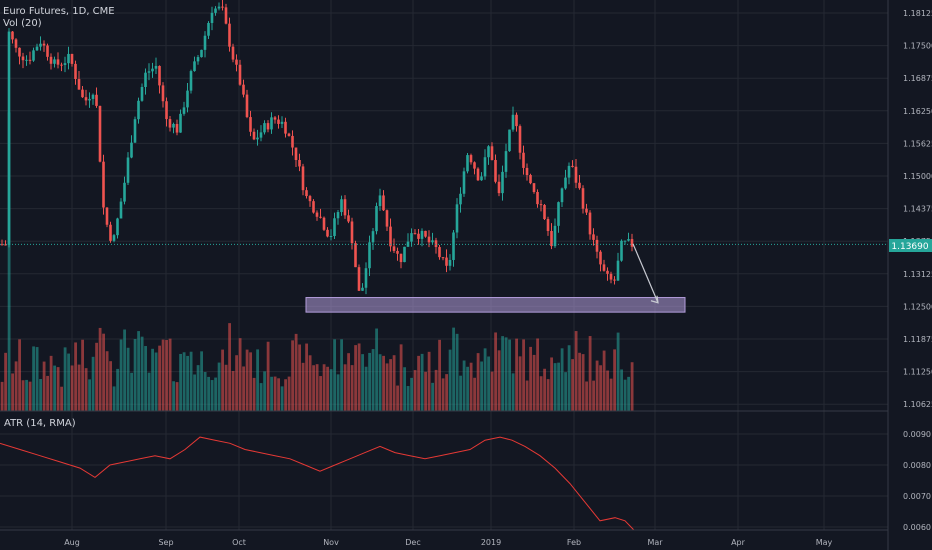  I want to click on time-tick-label: 2019, so click(491, 542).